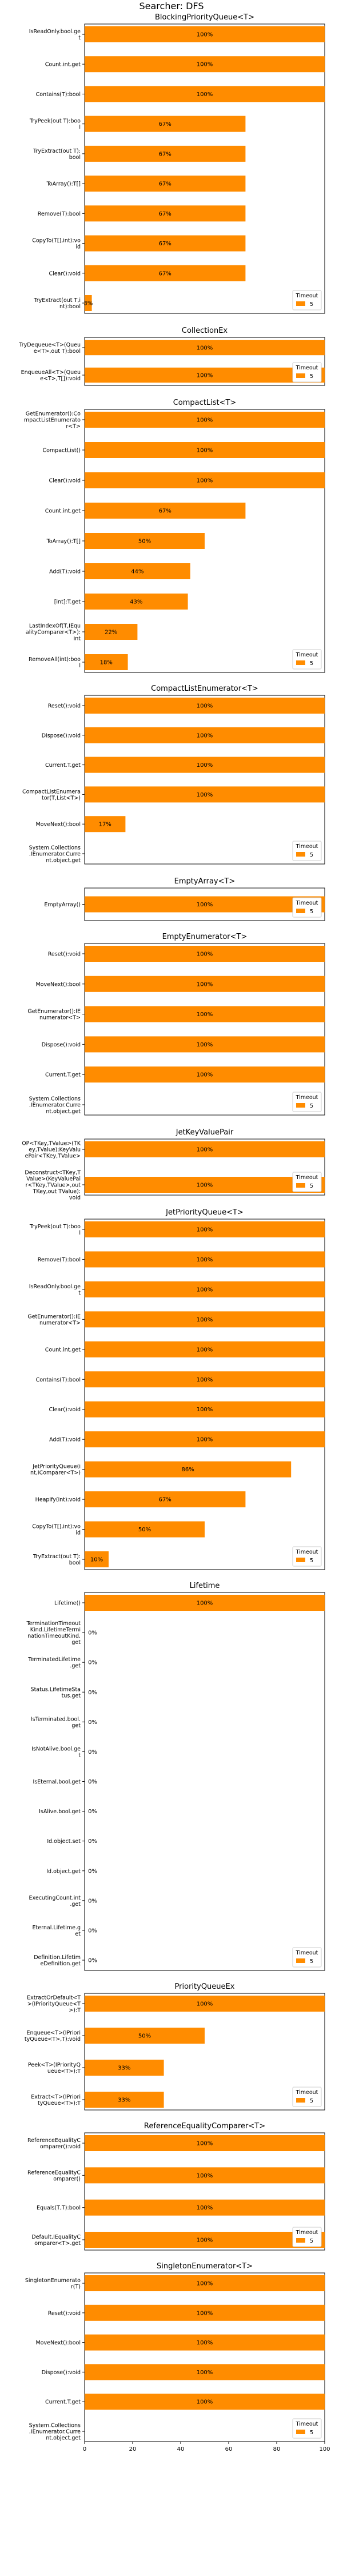  Describe the element at coordinates (57, 1960) in the screenshot. I see `category-label: Definition.Lifetim eDefinition.get` at that location.